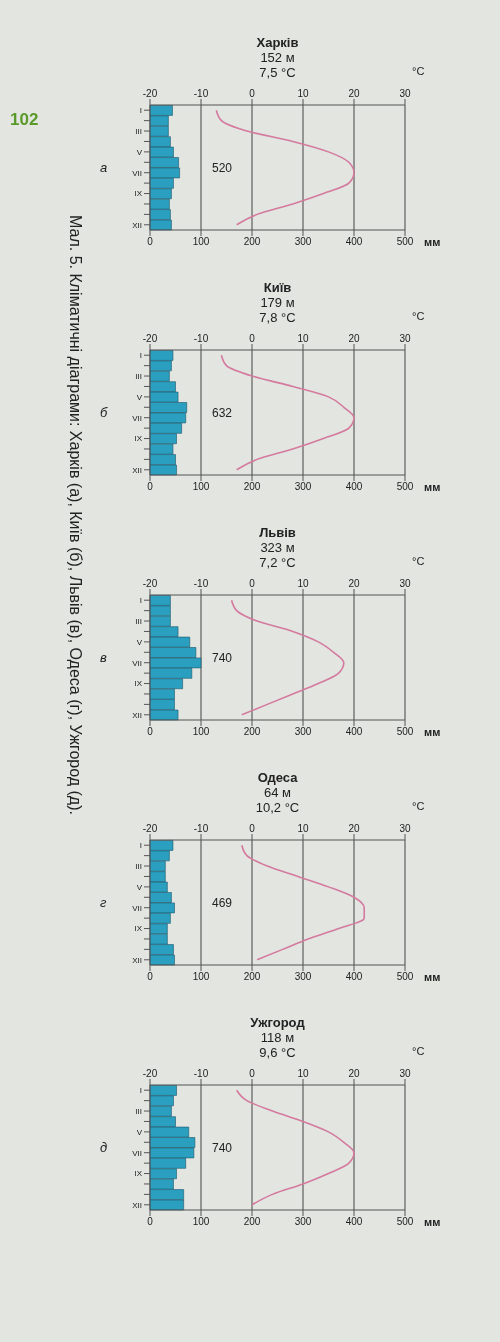  Describe the element at coordinates (222, 412) in the screenshot. I see `annotation: 632` at that location.